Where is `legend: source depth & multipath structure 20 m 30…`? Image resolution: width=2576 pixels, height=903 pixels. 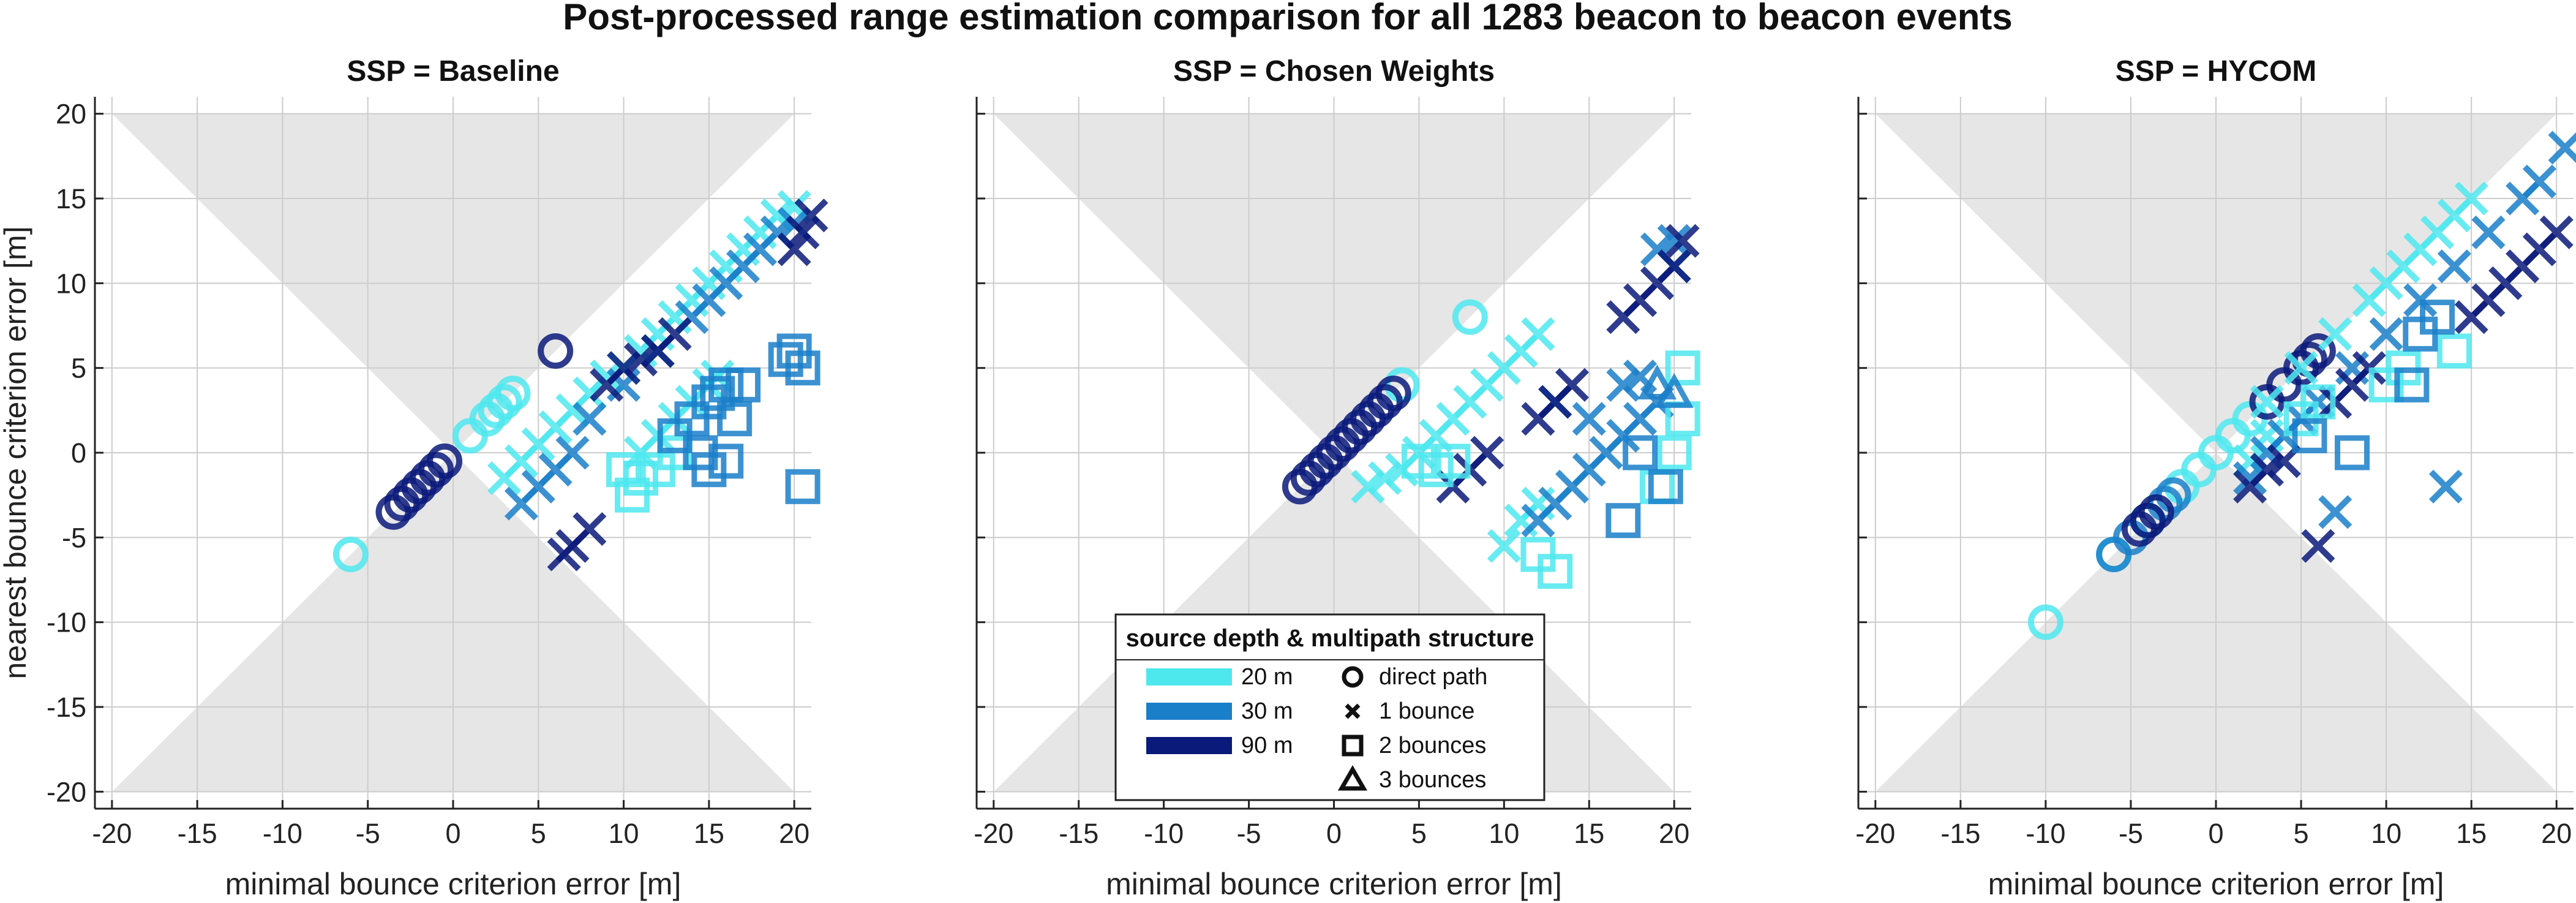
legend: source depth & multipath structure 20 m 30… is located at coordinates (1330, 707).